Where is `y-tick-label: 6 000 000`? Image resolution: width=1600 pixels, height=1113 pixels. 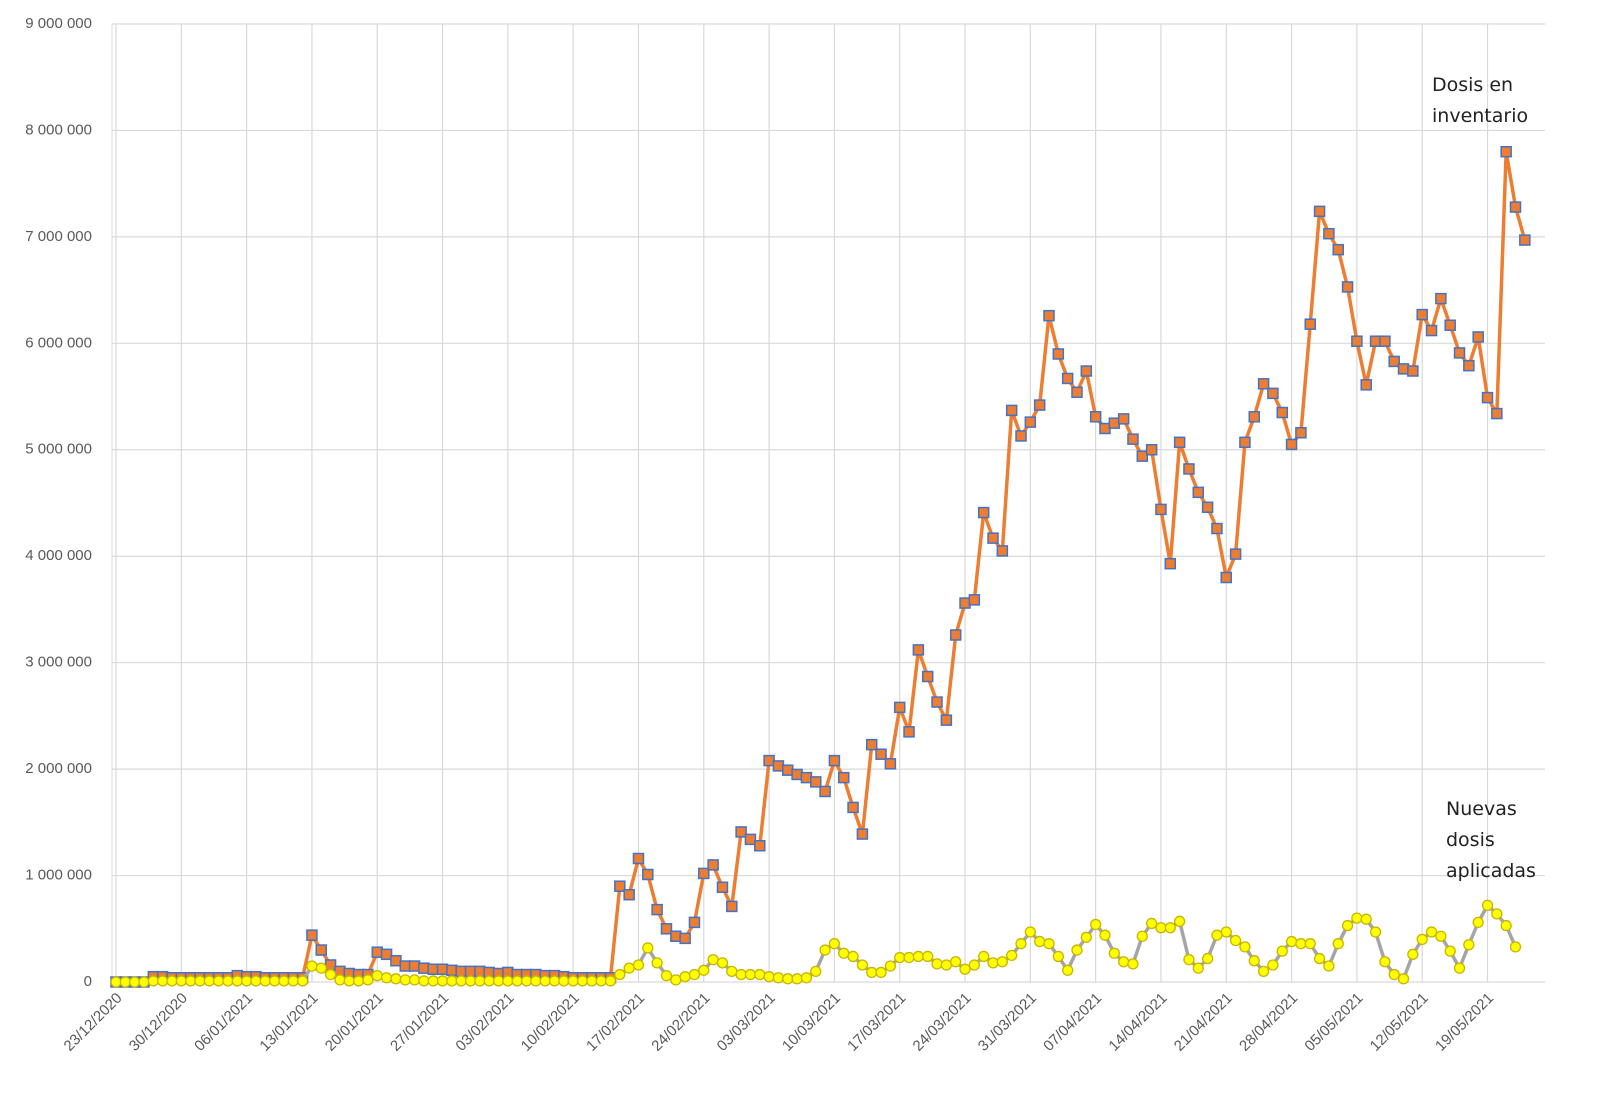
y-tick-label: 6 000 000 is located at coordinates (58, 342).